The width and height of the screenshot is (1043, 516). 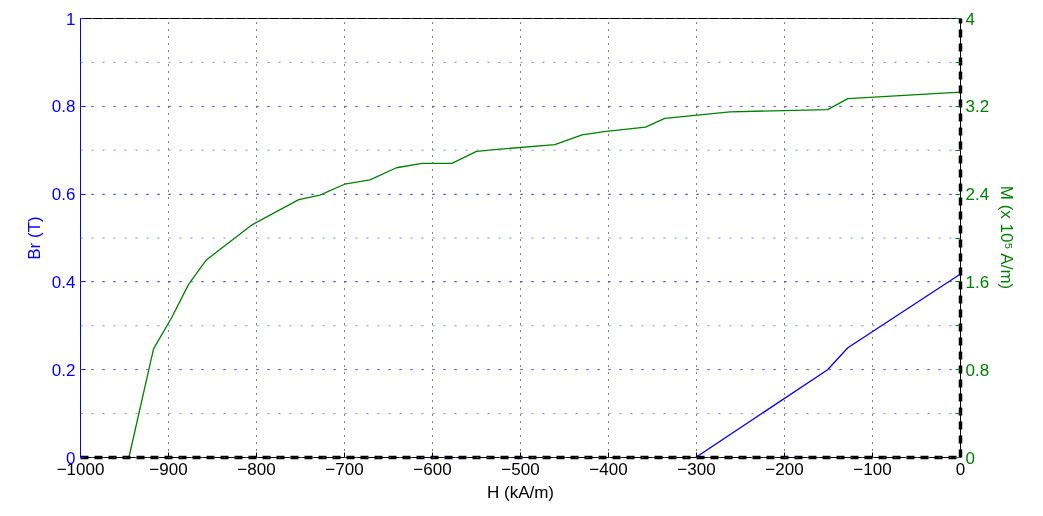 What do you see at coordinates (63, 282) in the screenshot?
I see `y-tick-label: 0.4` at bounding box center [63, 282].